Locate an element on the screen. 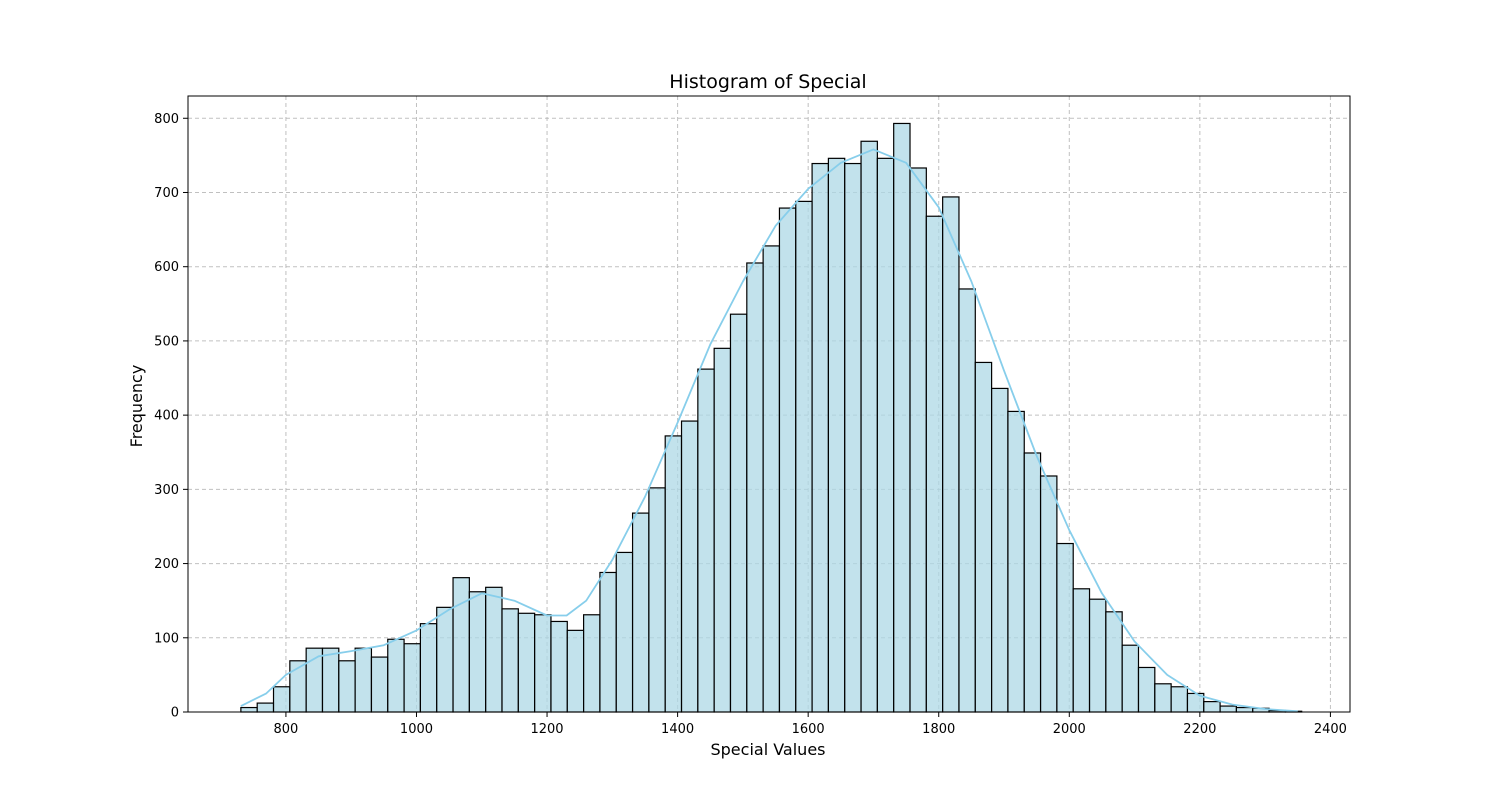  x-tick-label: 800 is located at coordinates (286, 729).